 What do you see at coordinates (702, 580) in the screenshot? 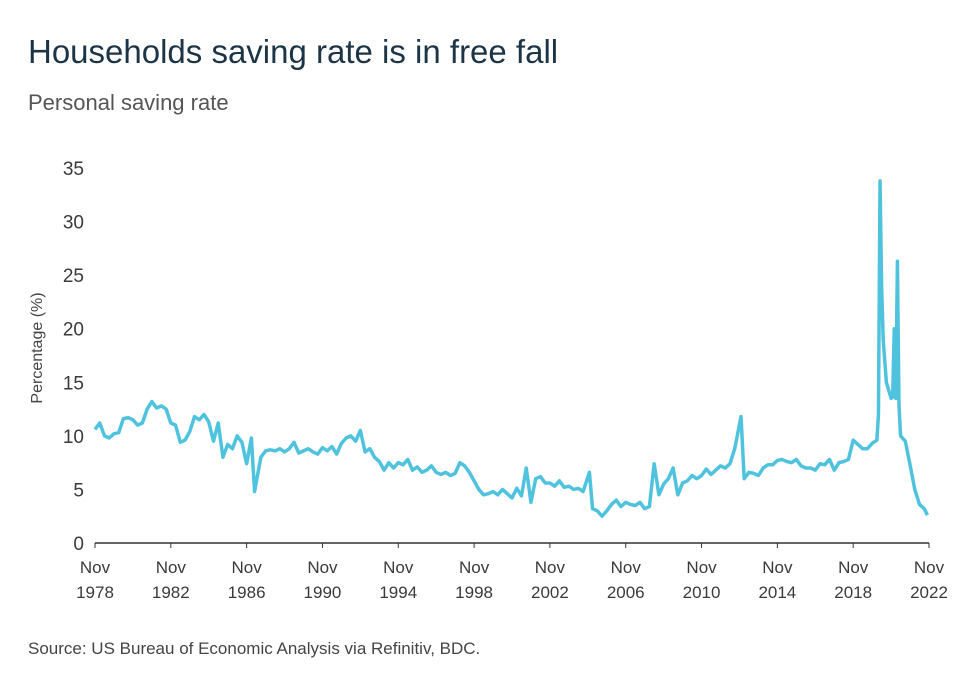
I see `x-tick-label: Nov 2010` at bounding box center [702, 580].